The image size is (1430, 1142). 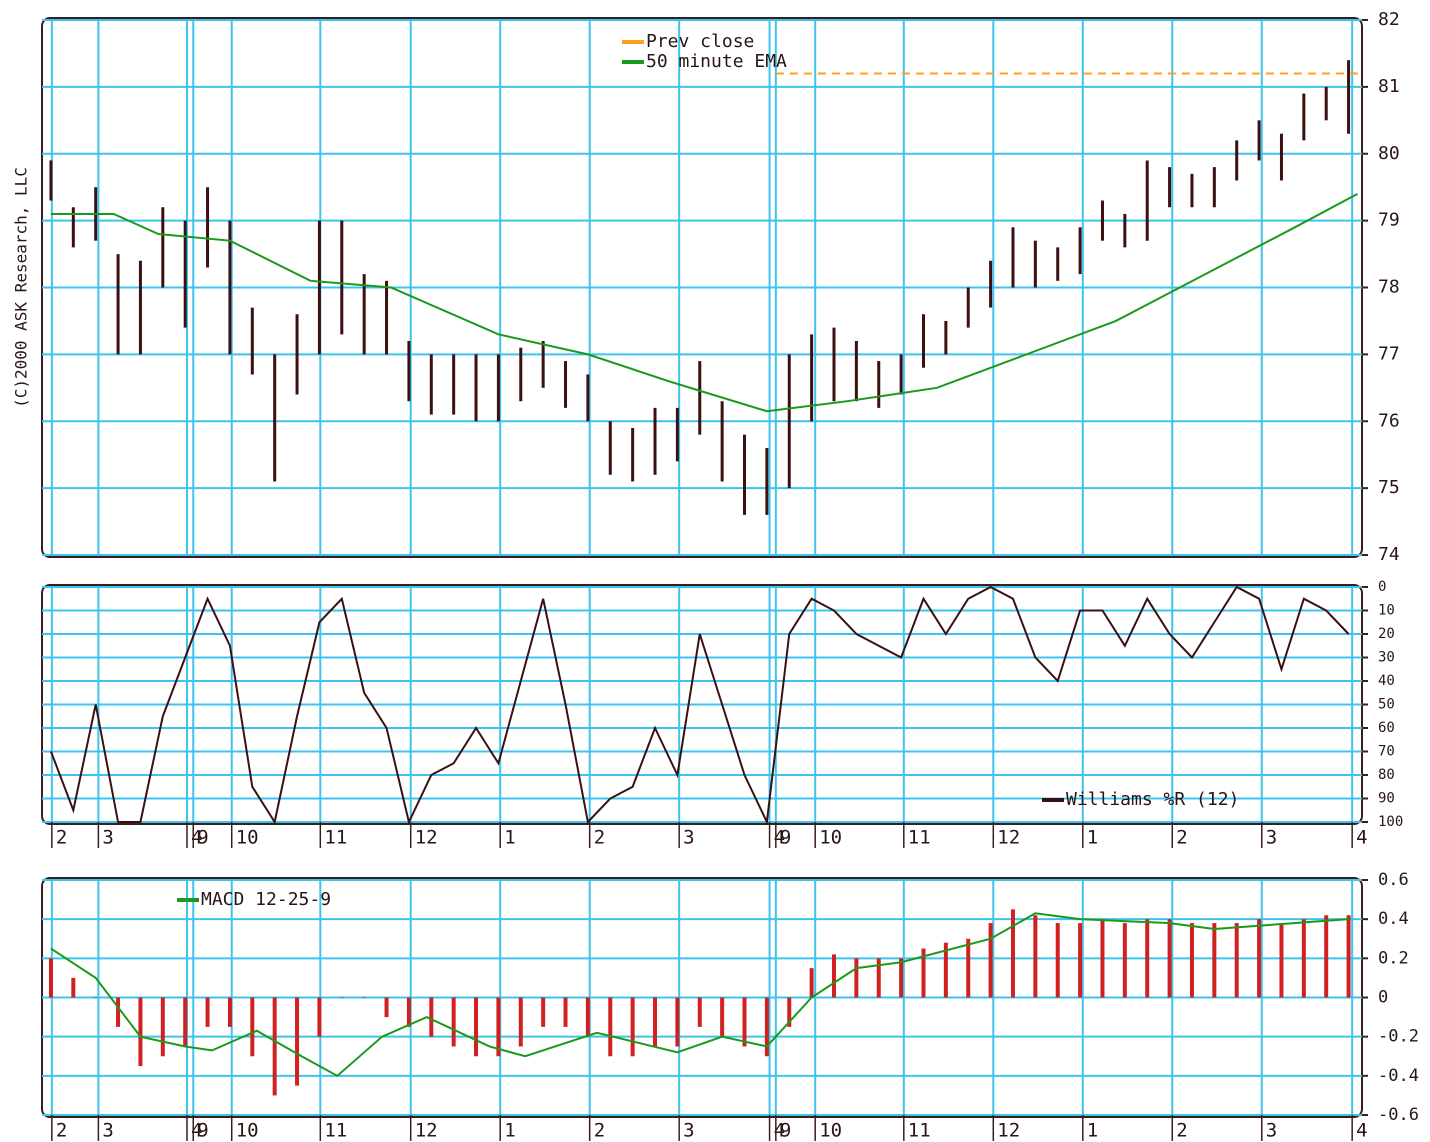 What do you see at coordinates (1389, 19) in the screenshot?
I see `y-tick-label: 82` at bounding box center [1389, 19].